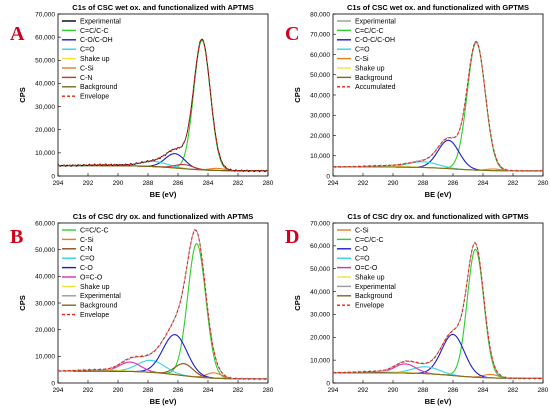 This screenshot has height=414, width=550. I want to click on panel-letter: D, so click(292, 237).